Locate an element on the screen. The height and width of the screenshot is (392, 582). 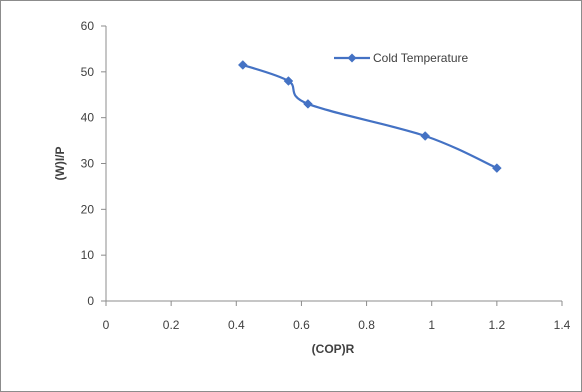
x-tick-label: 1.4 is located at coordinates (562, 325).